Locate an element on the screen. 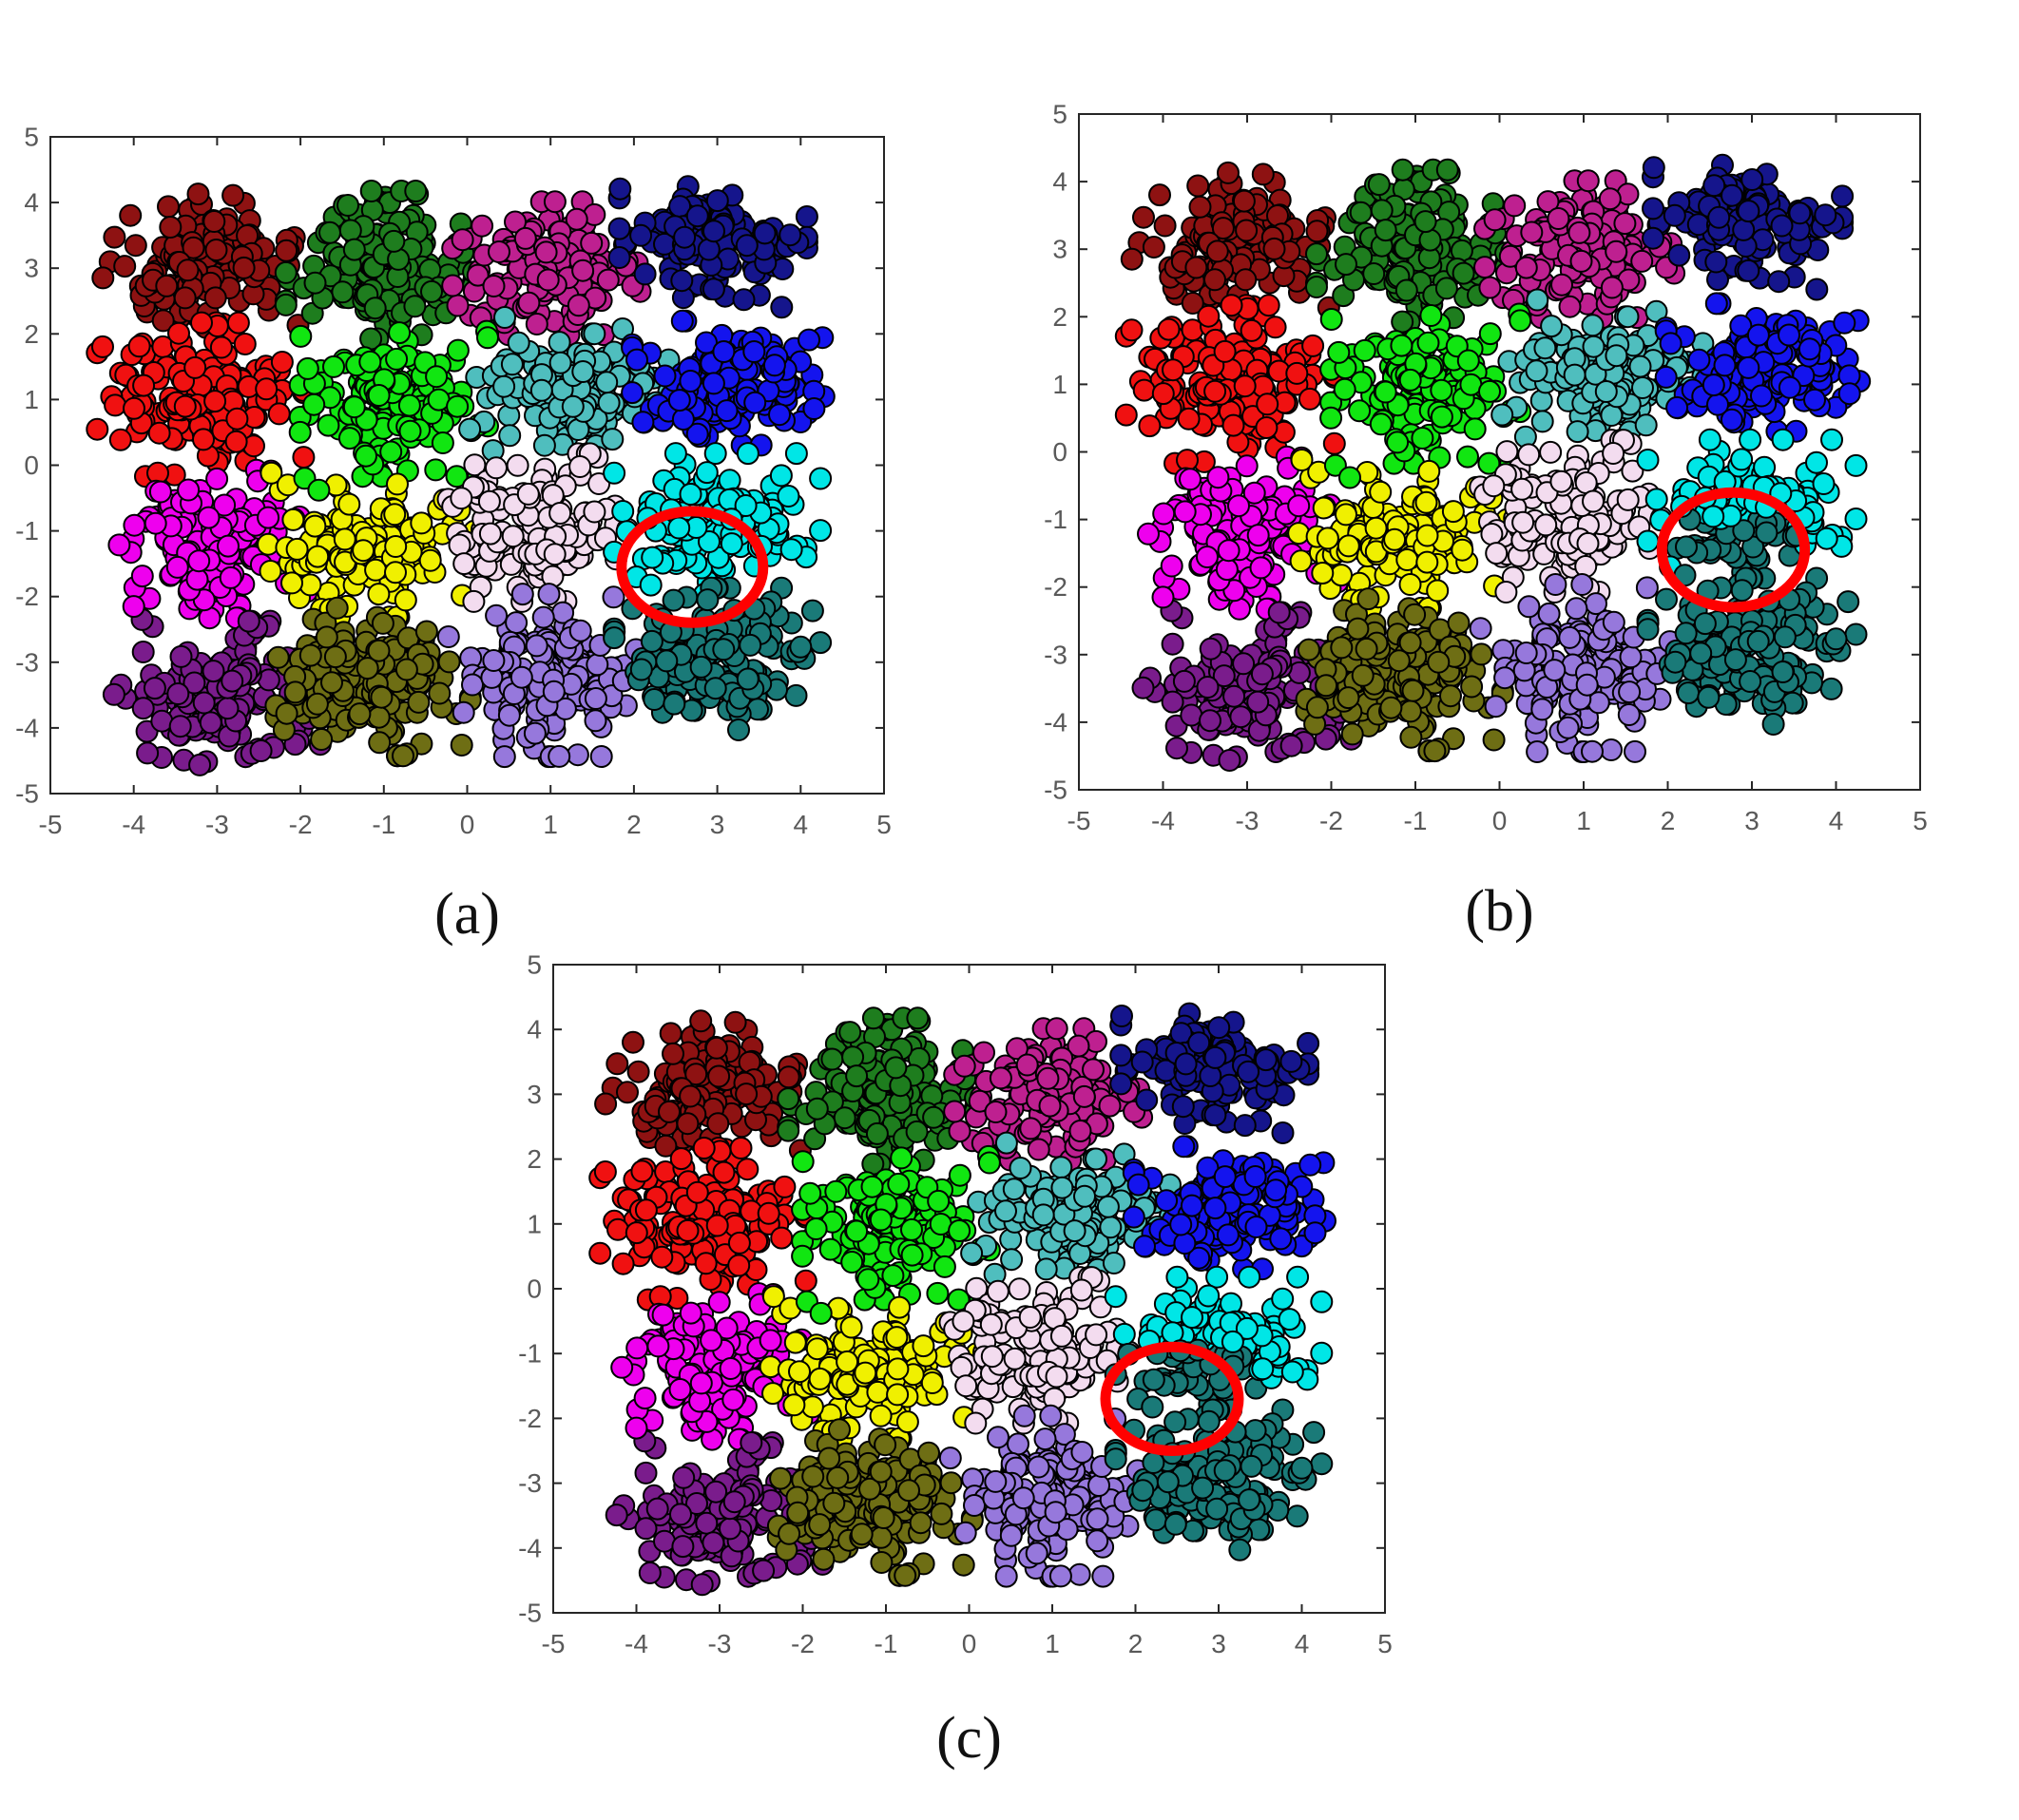  panel-caption-a: (a) is located at coordinates (467, 914).